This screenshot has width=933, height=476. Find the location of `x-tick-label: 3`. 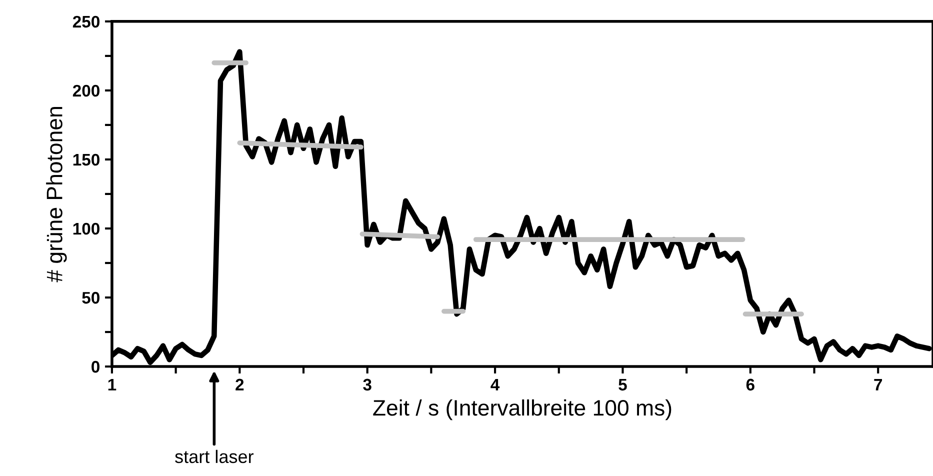

x-tick-label: 3 is located at coordinates (367, 384).